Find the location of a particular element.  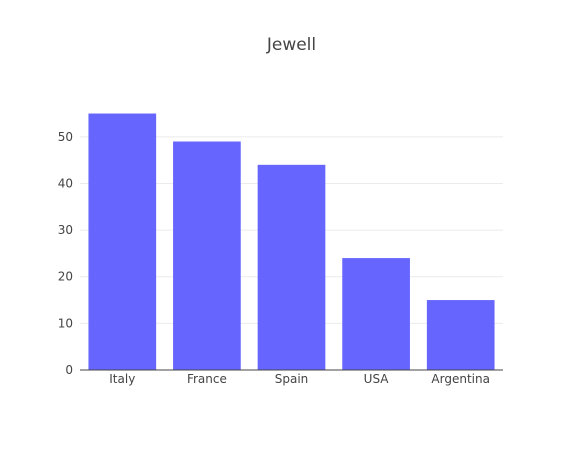

y-tick-label: 50 is located at coordinates (65, 137).